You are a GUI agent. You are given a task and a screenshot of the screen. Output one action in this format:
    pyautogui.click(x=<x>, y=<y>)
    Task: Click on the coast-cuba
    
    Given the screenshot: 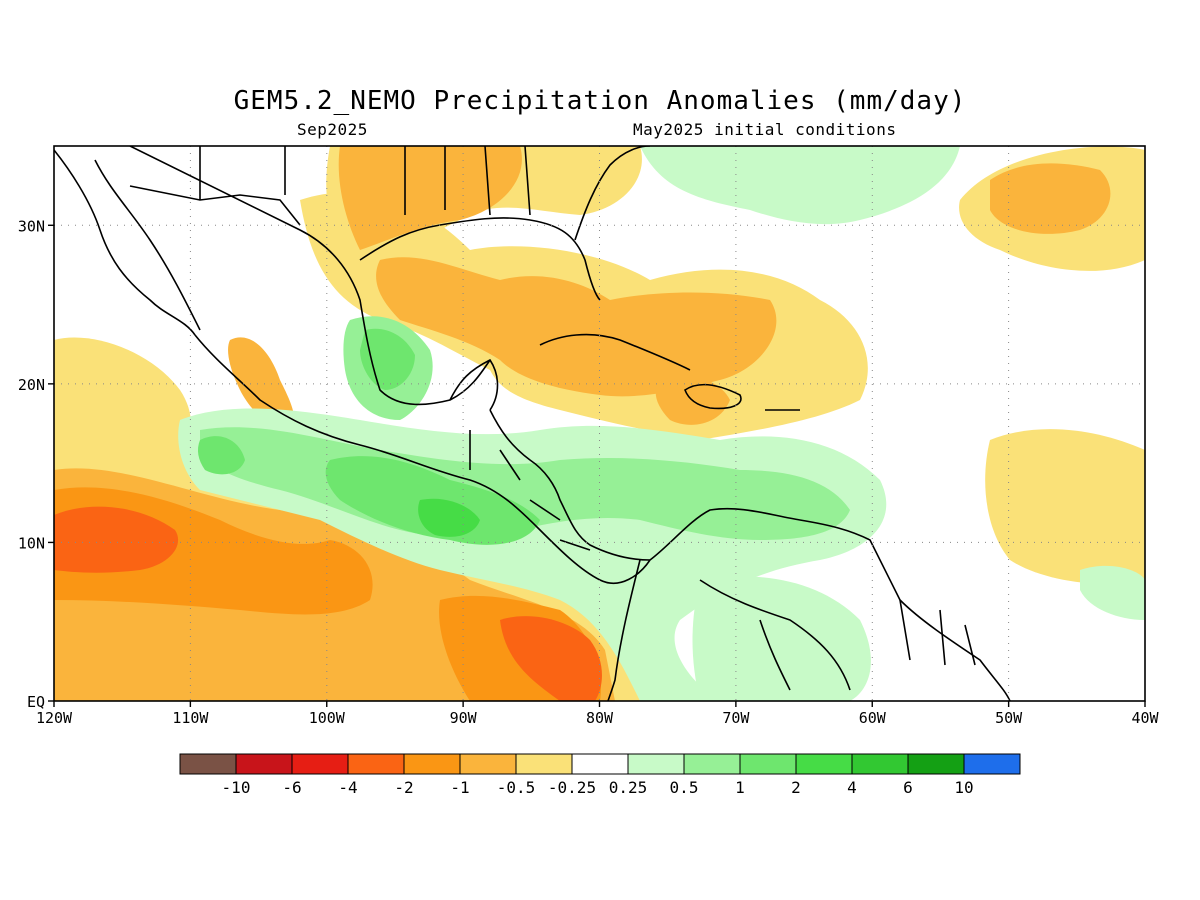 What is the action you would take?
    pyautogui.click(x=615, y=352)
    